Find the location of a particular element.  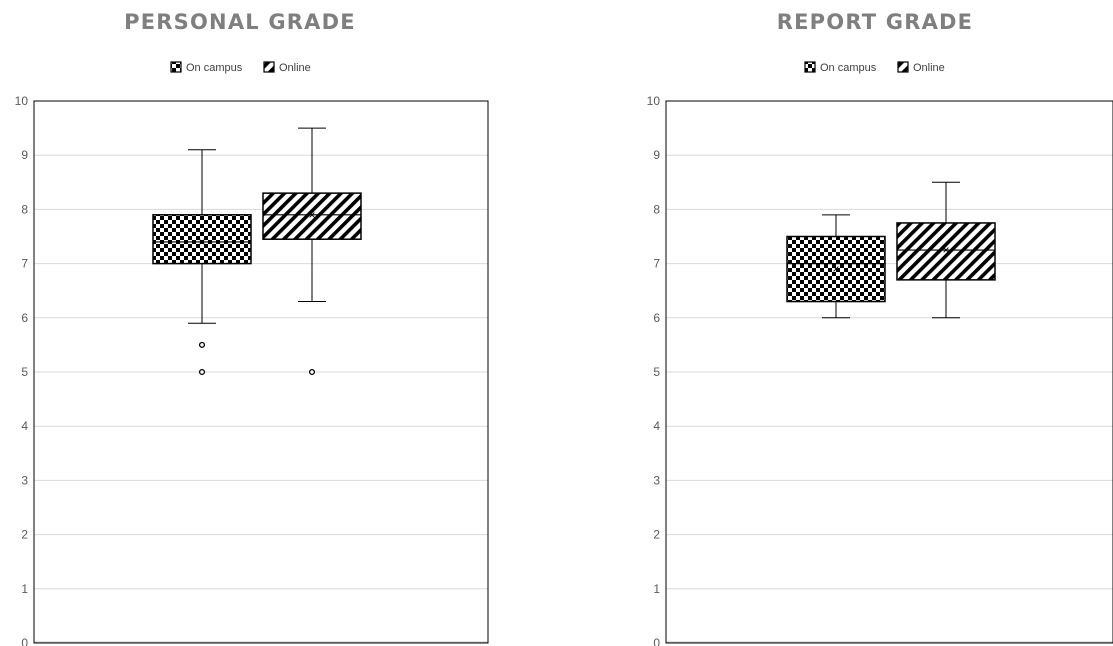

chart-title: PERSONAL GRADE is located at coordinates (240, 22).